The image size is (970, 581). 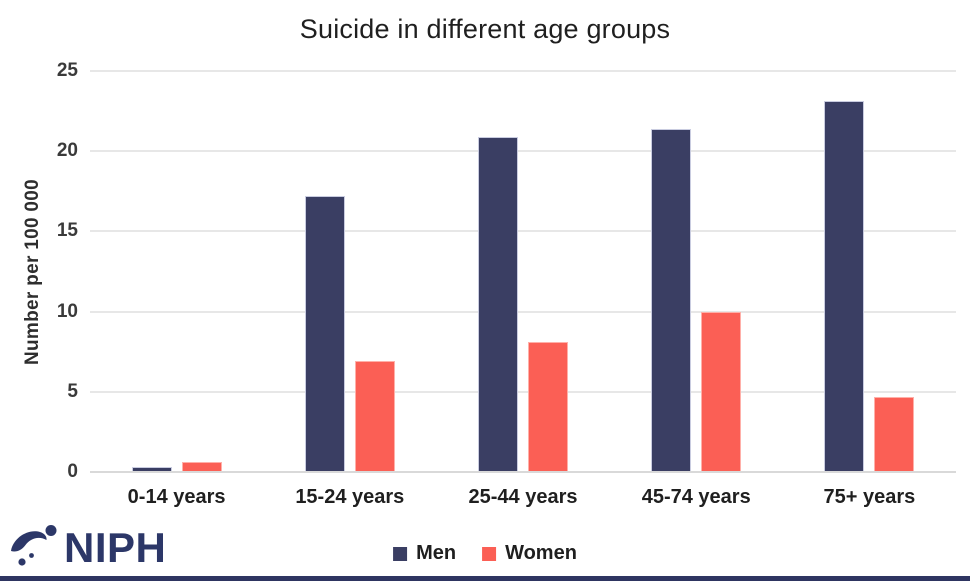 I want to click on y-axis-tick-labels: 0 5 10 15 20 25, so click(x=39, y=271).